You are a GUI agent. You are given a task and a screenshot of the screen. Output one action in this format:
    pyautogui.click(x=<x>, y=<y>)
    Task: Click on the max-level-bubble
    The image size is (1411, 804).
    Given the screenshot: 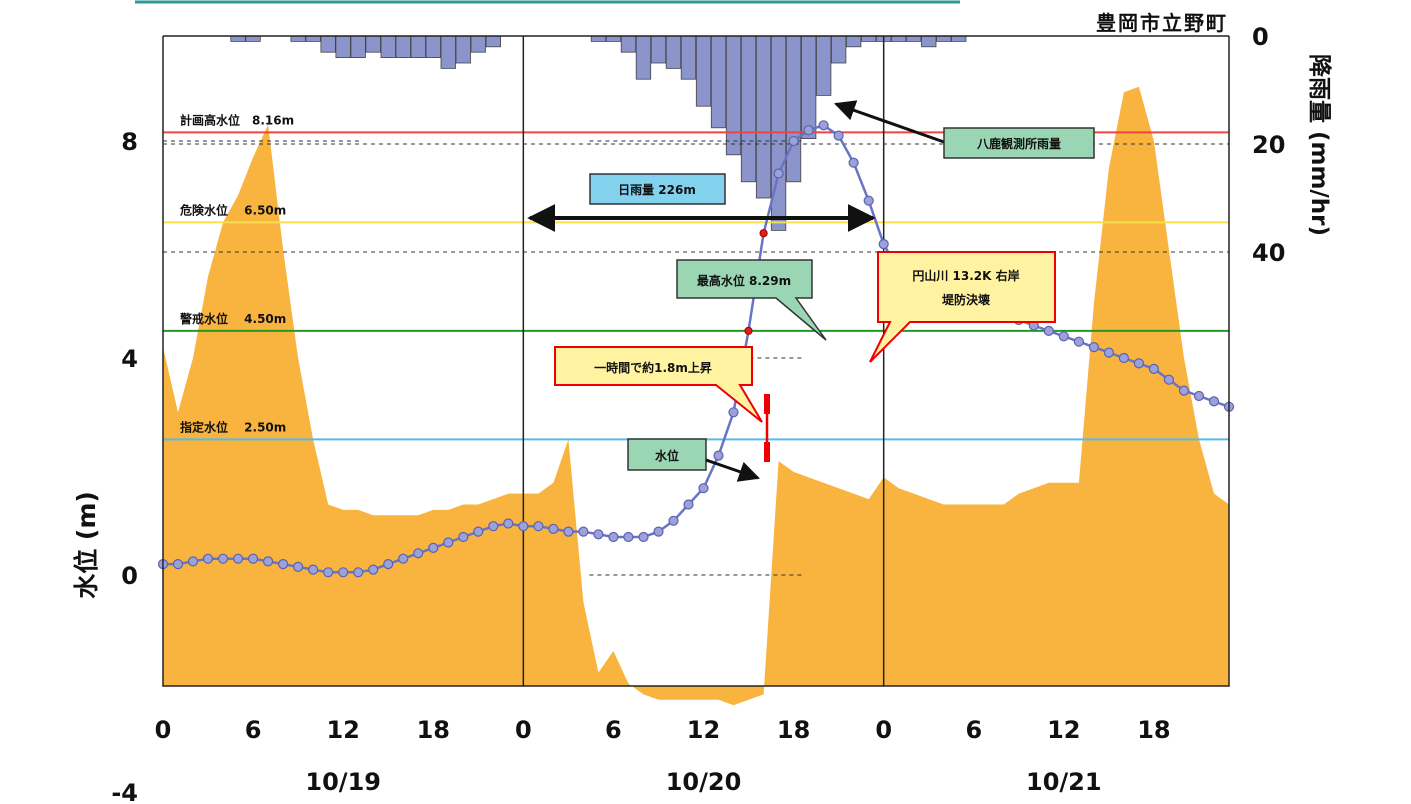 What is the action you would take?
    pyautogui.click(x=751, y=300)
    